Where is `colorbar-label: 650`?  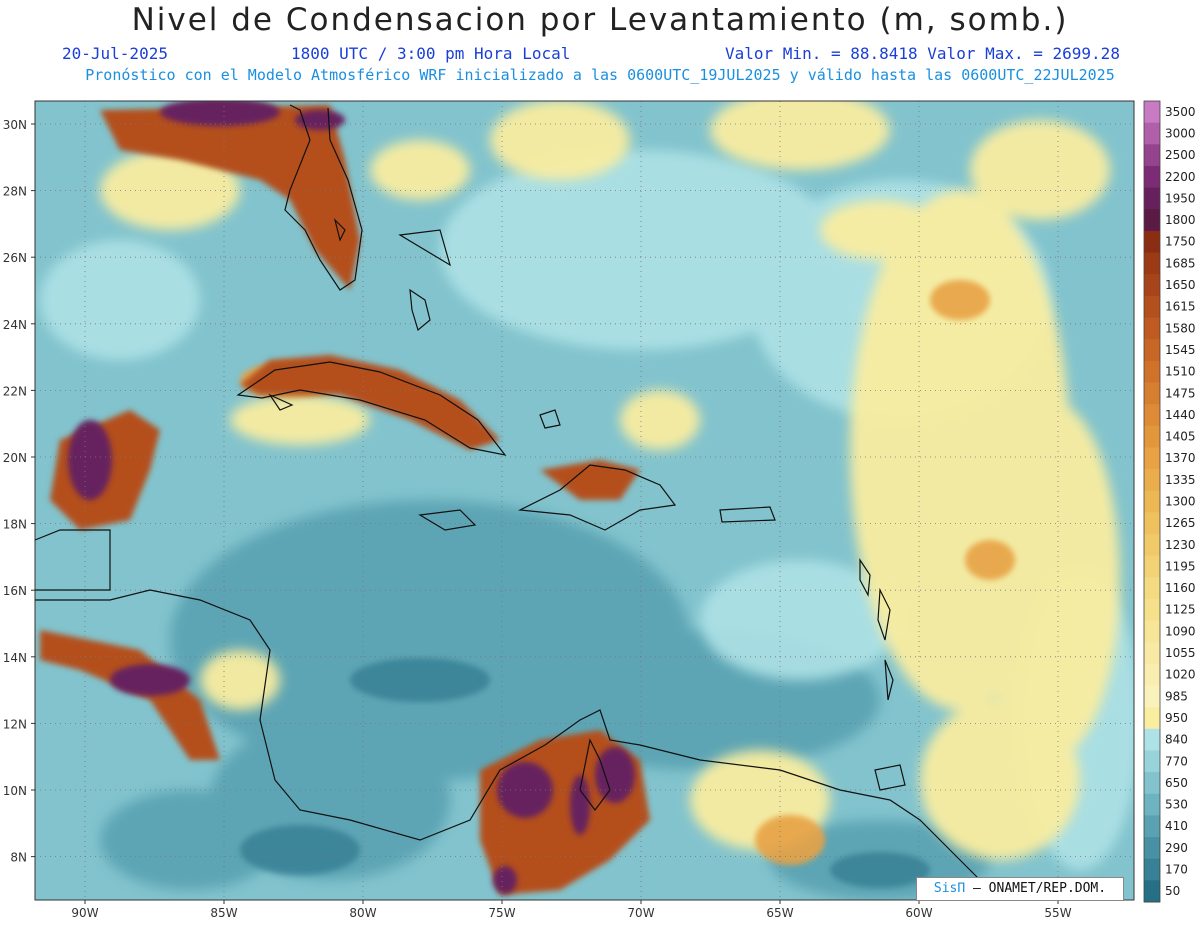 colorbar-label: 650 is located at coordinates (1176, 783).